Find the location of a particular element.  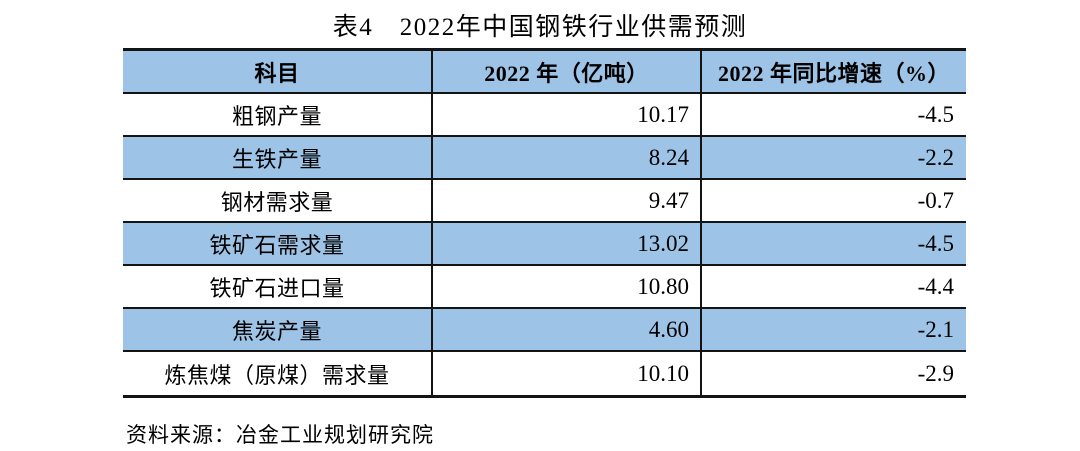

cell-item: 铁矿石进口量 is located at coordinates (278, 286).